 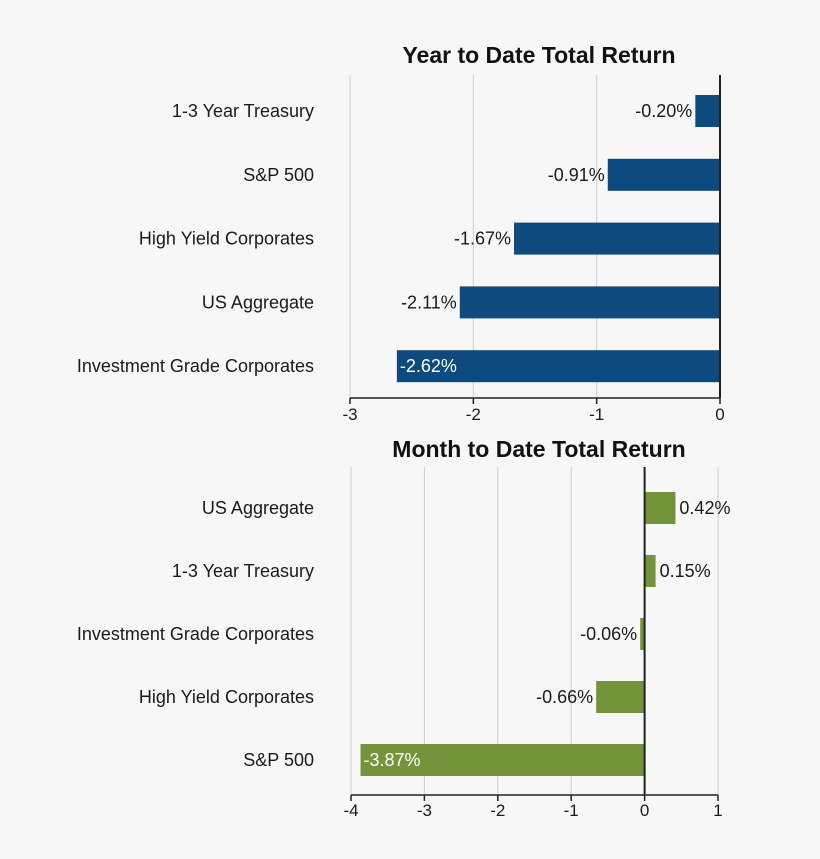 What do you see at coordinates (349, 414) in the screenshot?
I see `ytd-tick-label: -3` at bounding box center [349, 414].